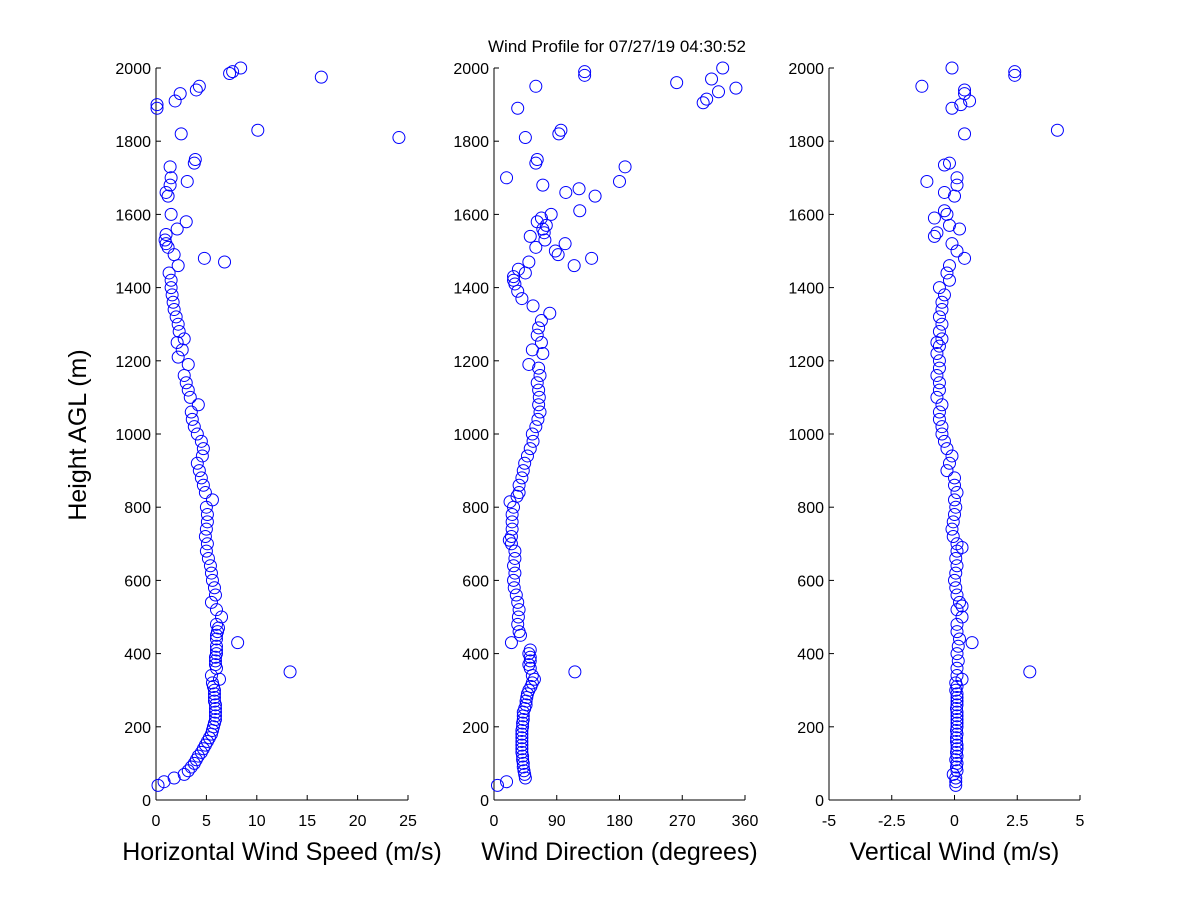 The width and height of the screenshot is (1200, 900). Describe the element at coordinates (282, 852) in the screenshot. I see `x-axis-label: Horizontal Wind Speed (m/s)` at that location.